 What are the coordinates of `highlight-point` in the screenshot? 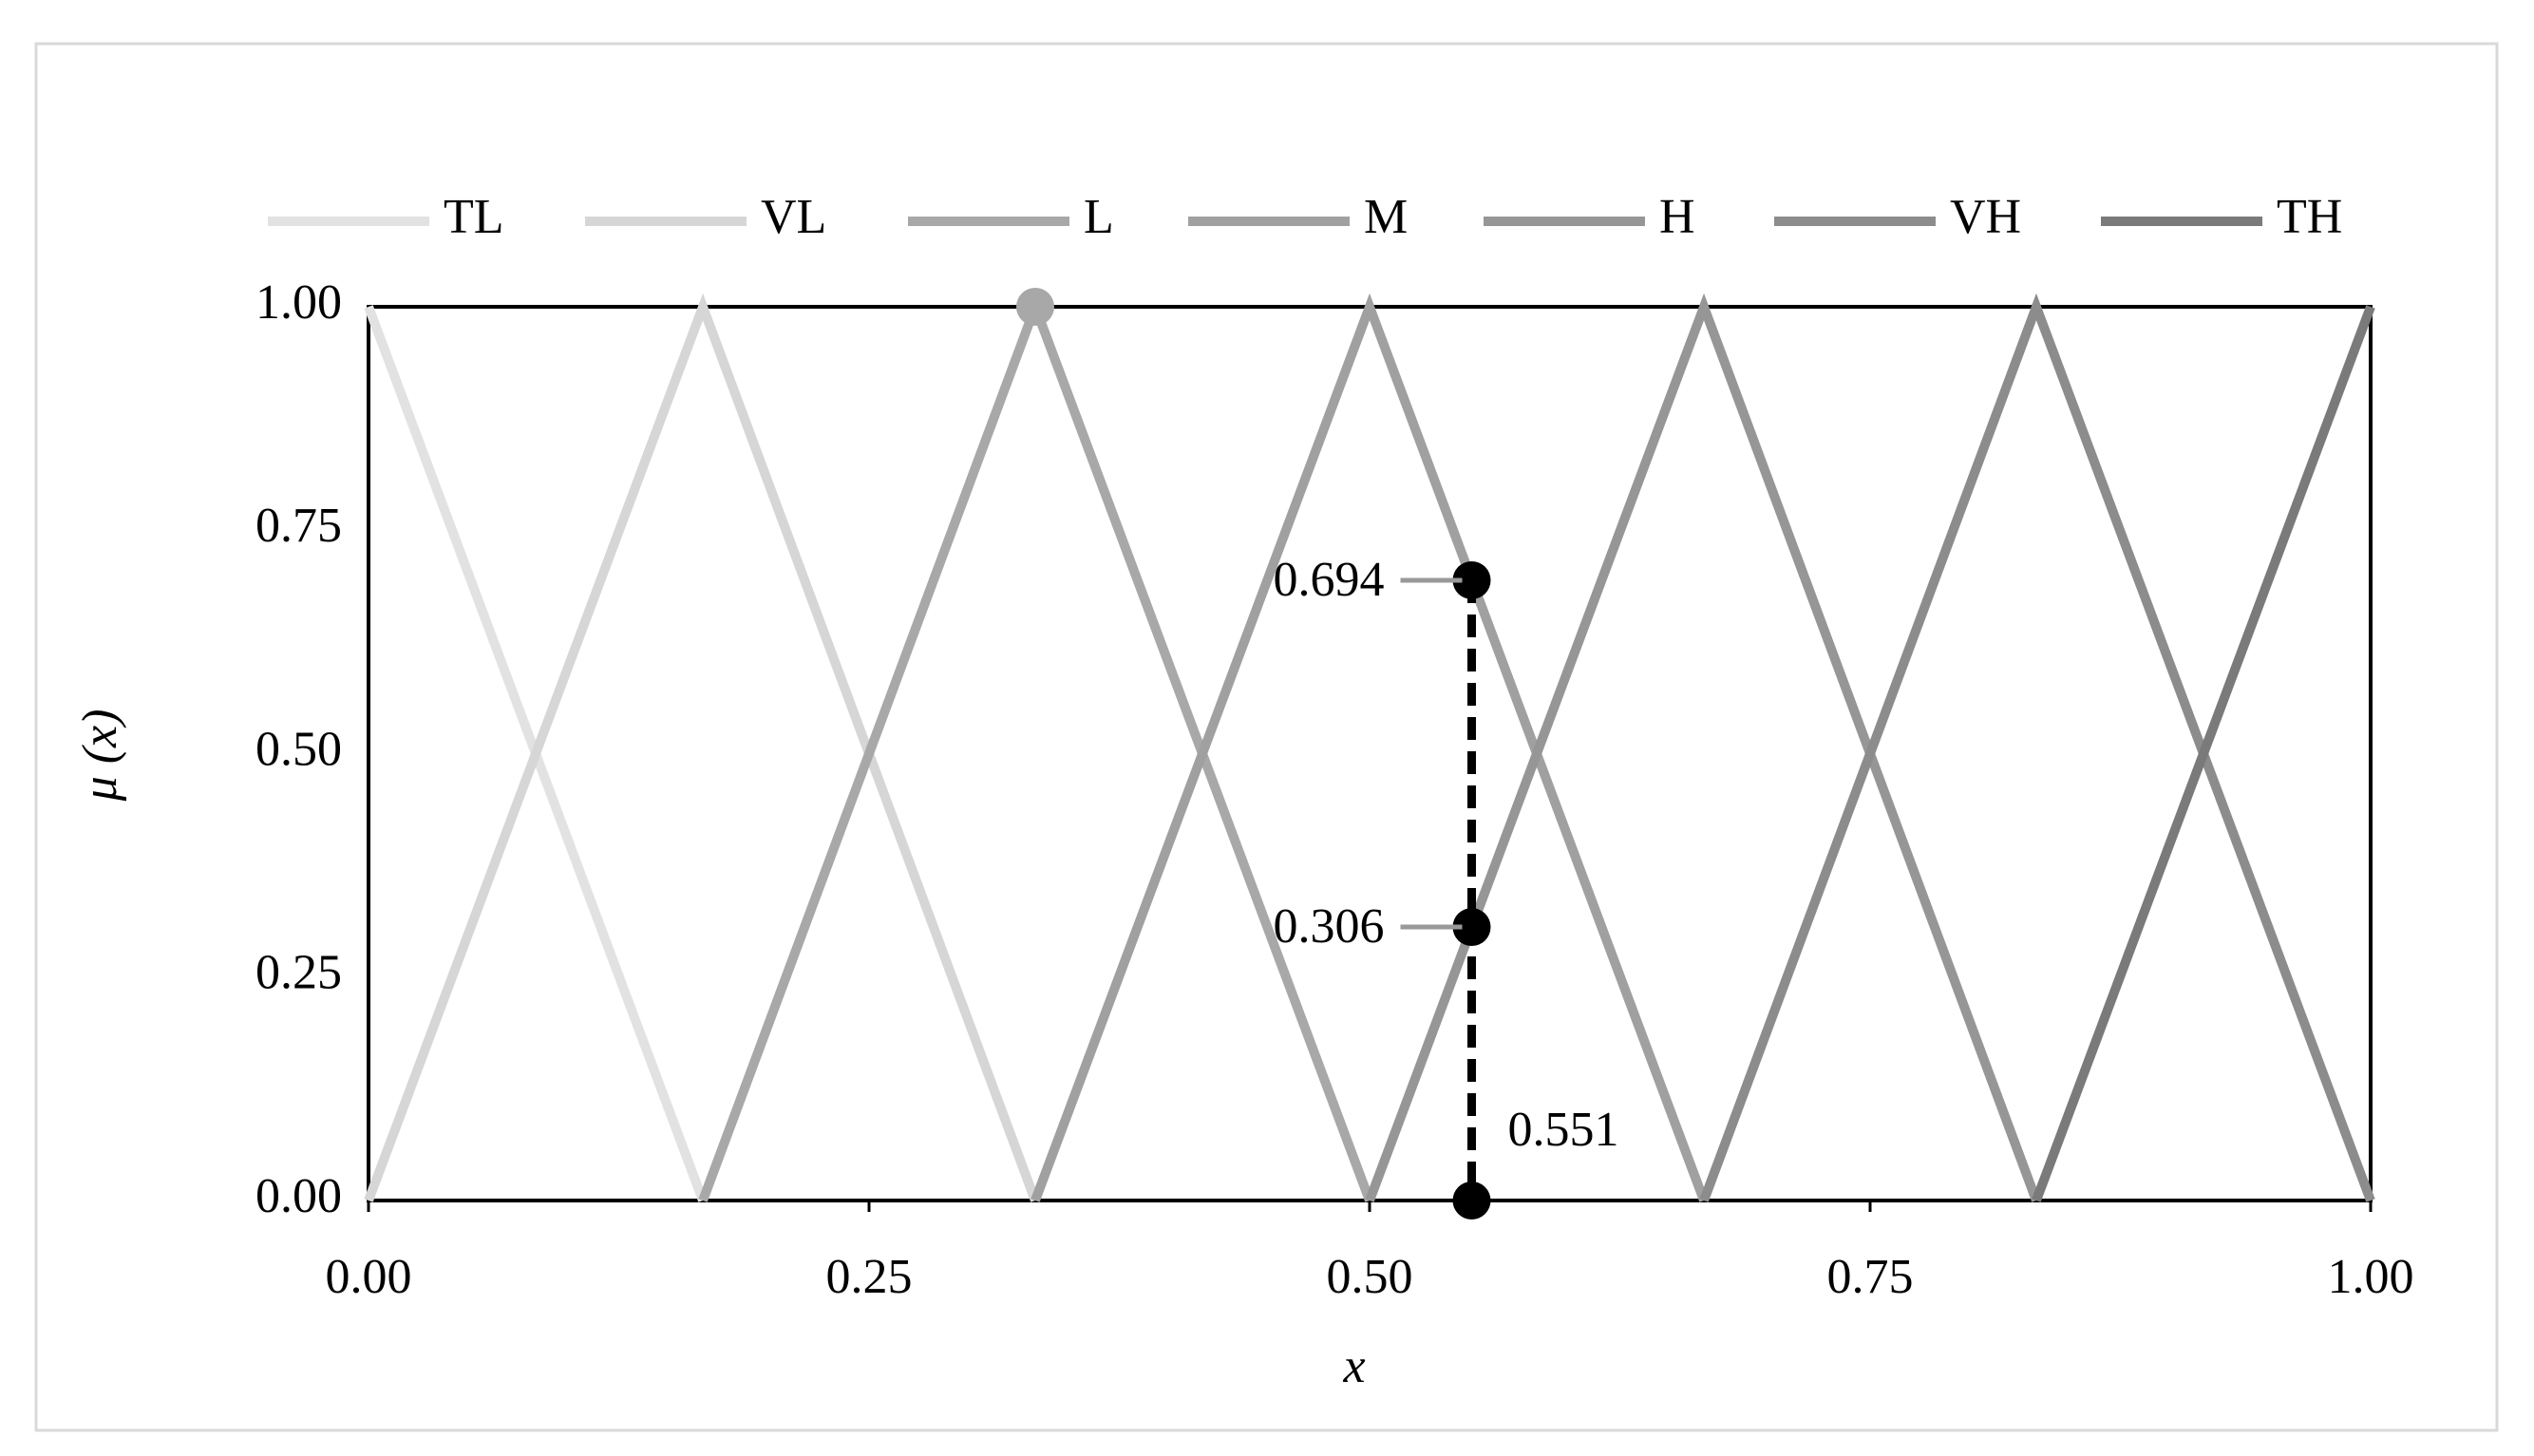 It's located at (1035, 307).